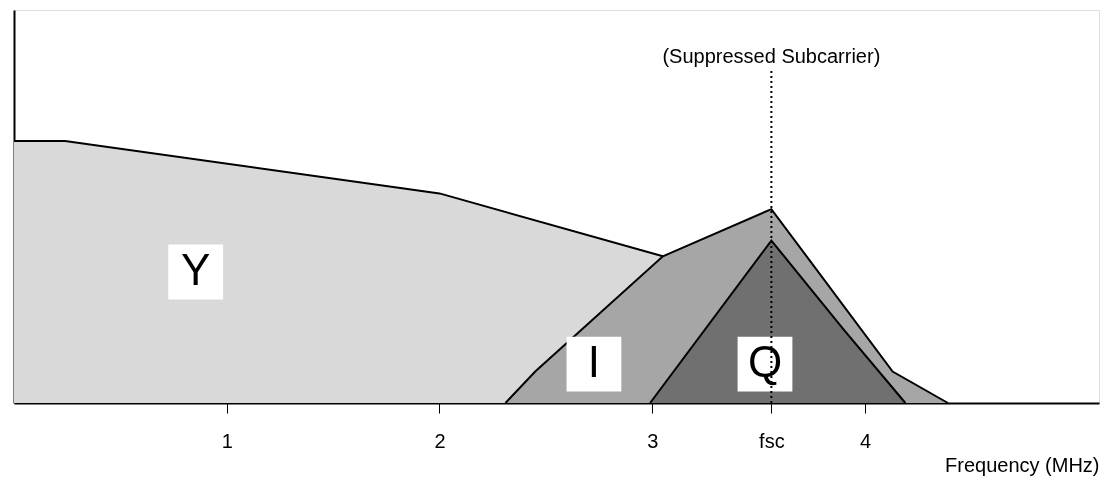  Describe the element at coordinates (594, 362) in the screenshot. I see `series-label: I` at that location.